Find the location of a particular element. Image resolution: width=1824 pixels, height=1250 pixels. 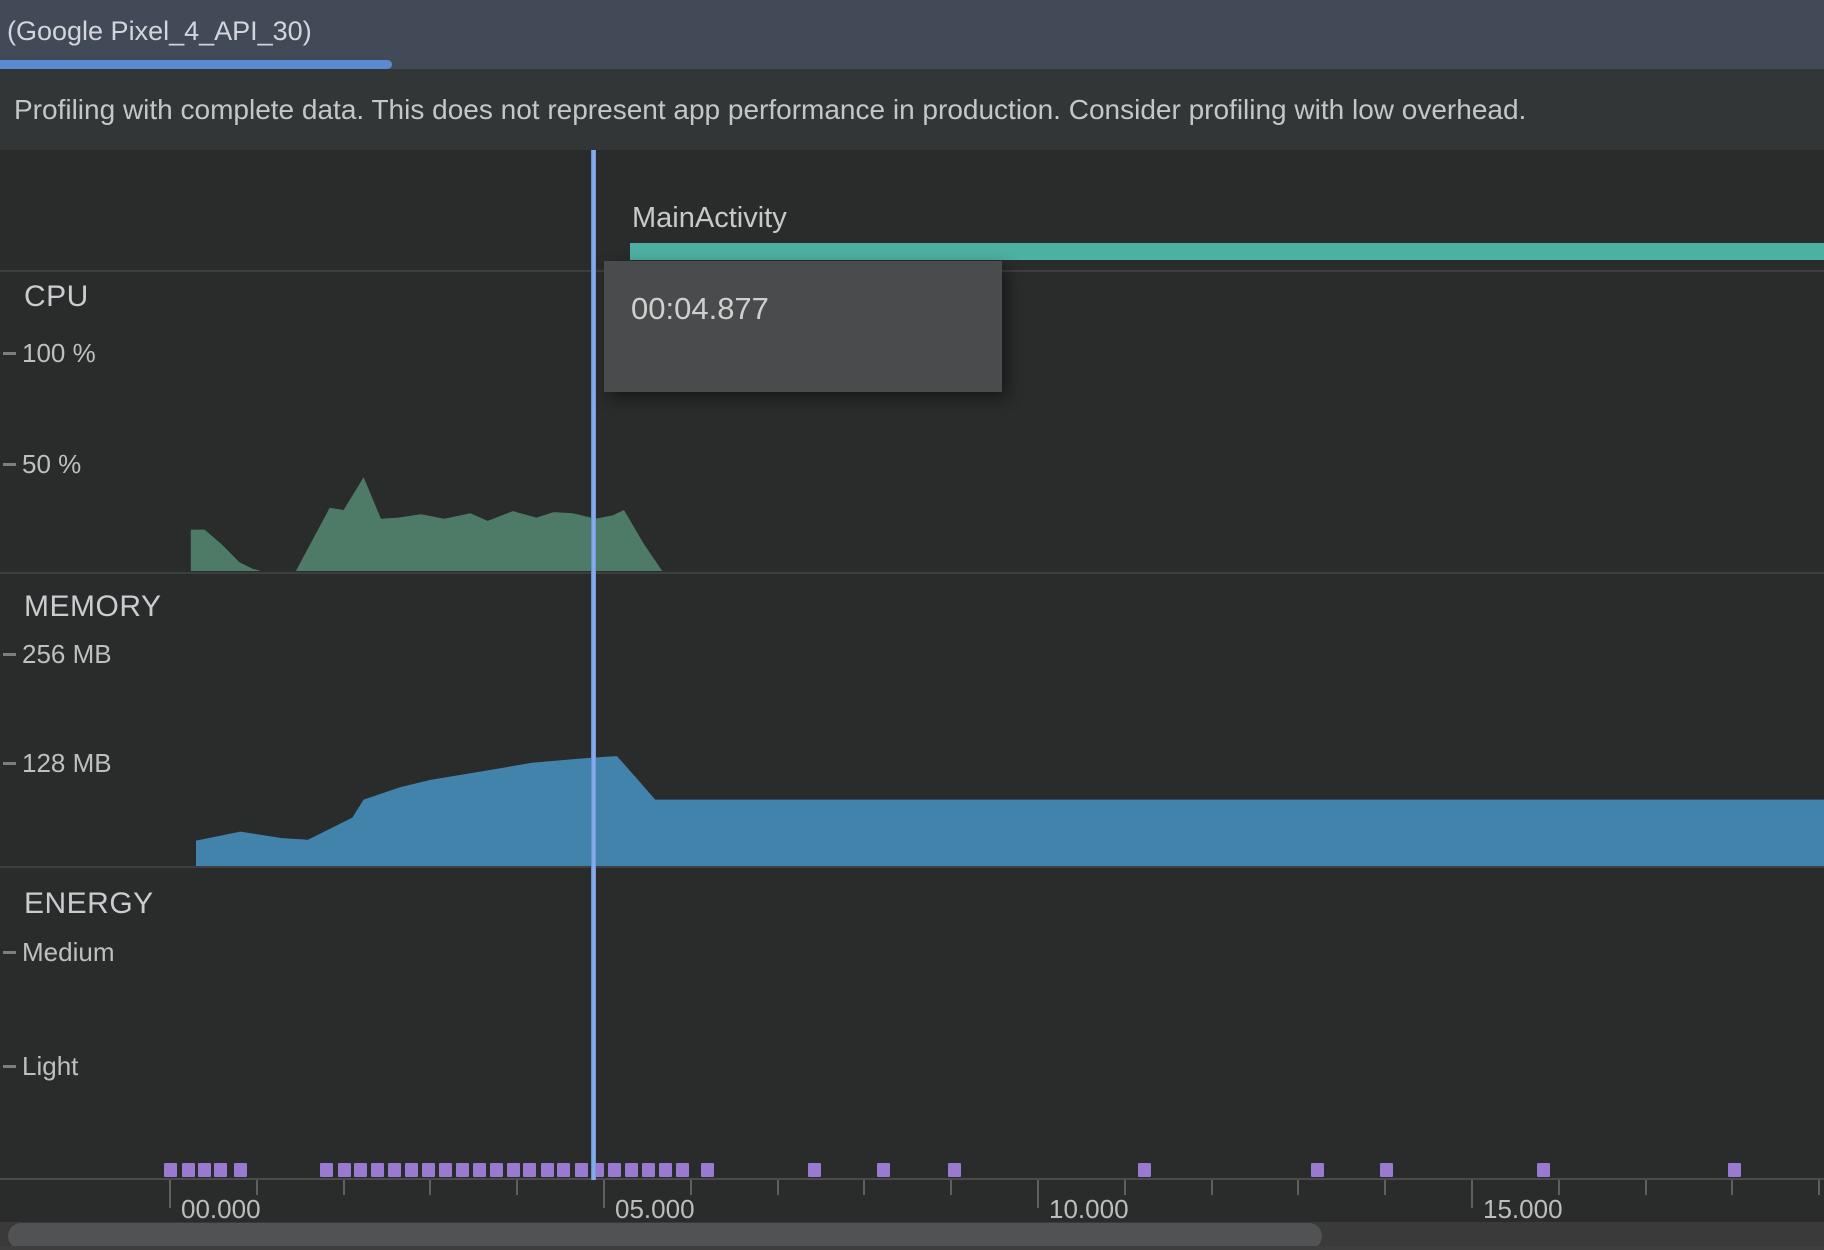

activity-name-label: MainActivity is located at coordinates (709, 218).